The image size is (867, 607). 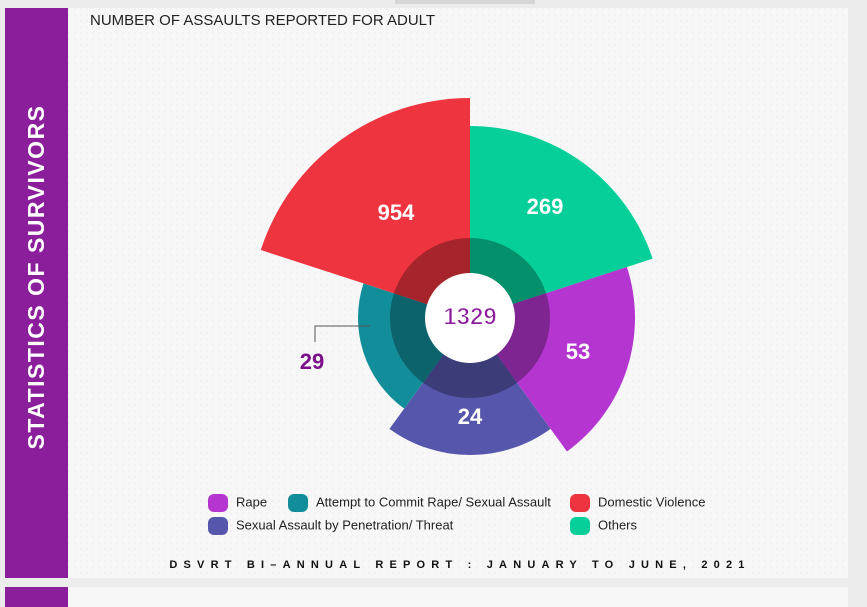 I want to click on center-hole, so click(x=470, y=318).